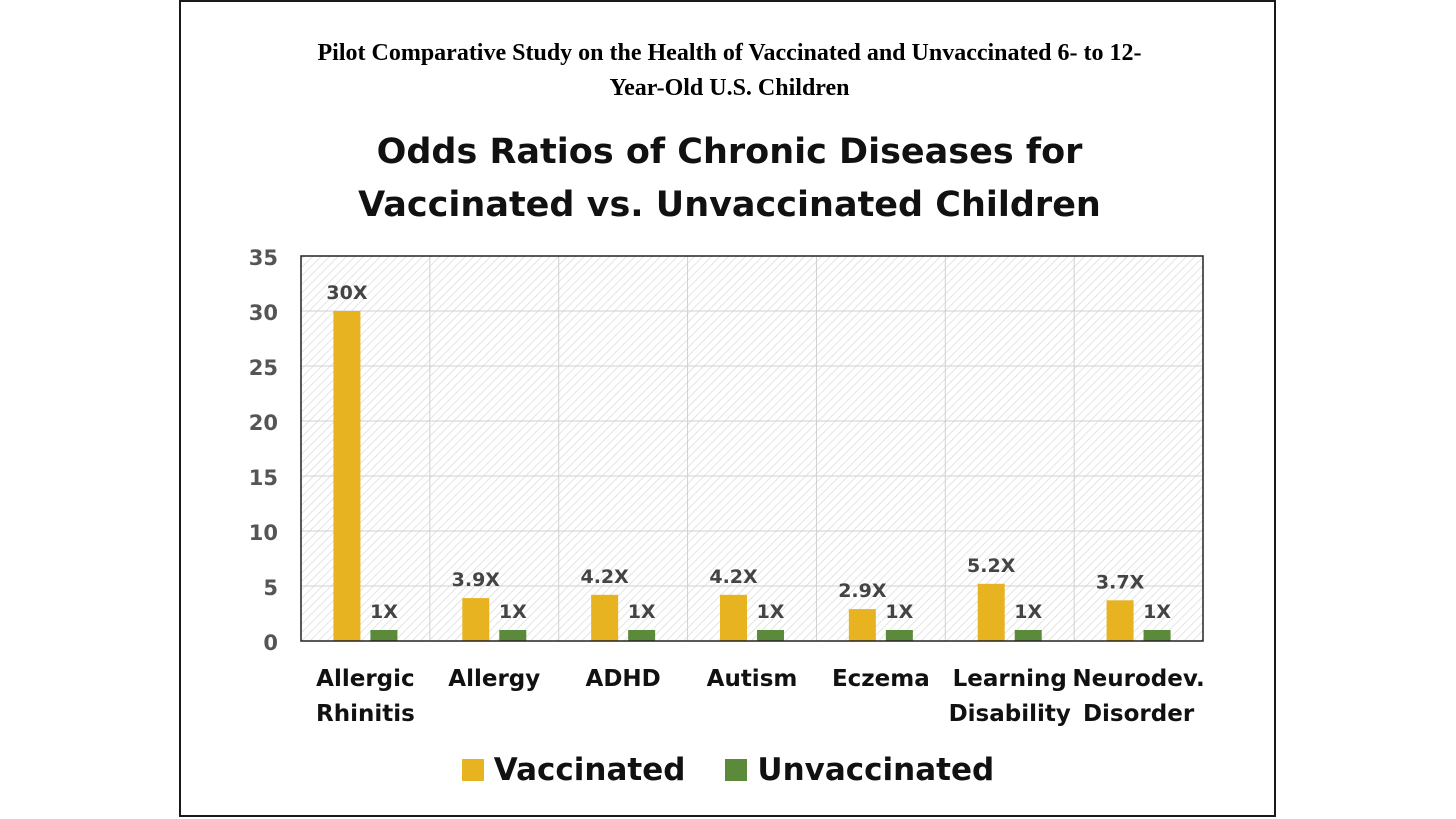  I want to click on y-tick-label: 0, so click(270, 643).